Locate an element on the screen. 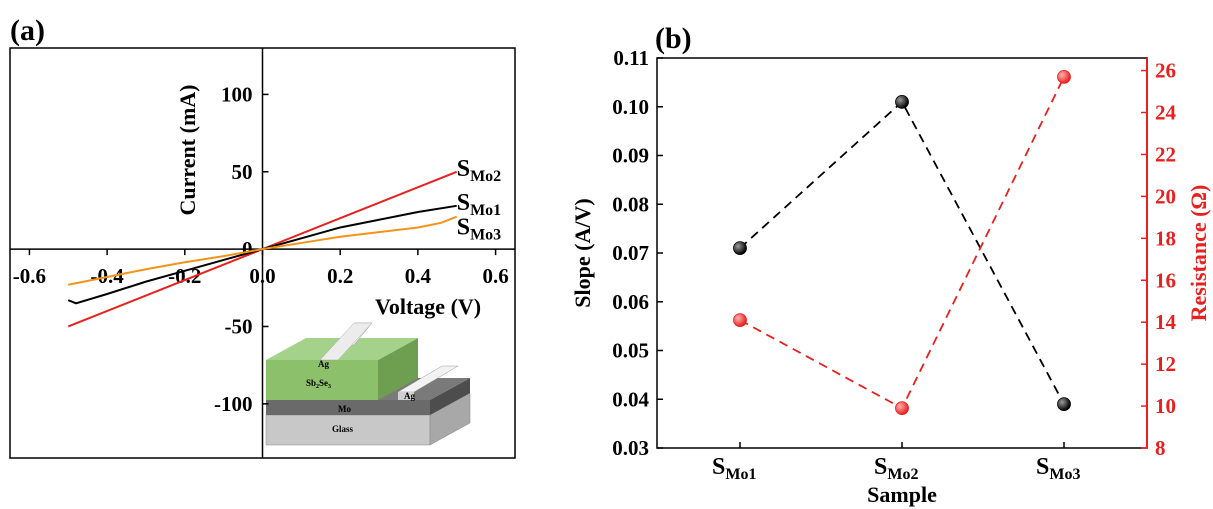 The width and height of the screenshot is (1213, 509). series-label-mo1: SMo1 is located at coordinates (479, 204).